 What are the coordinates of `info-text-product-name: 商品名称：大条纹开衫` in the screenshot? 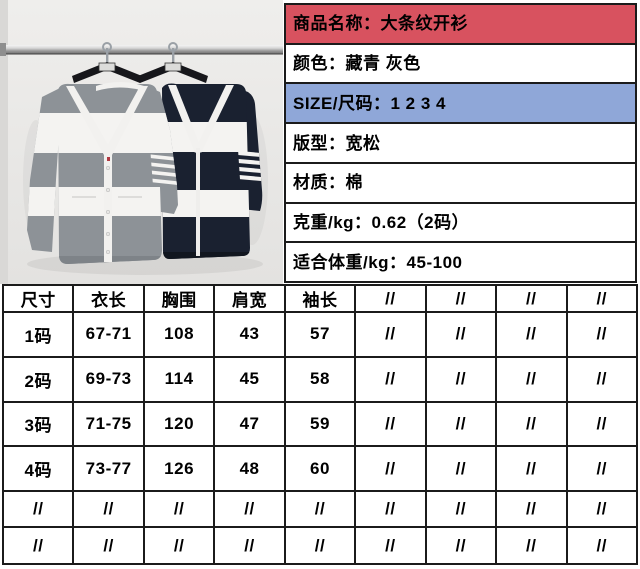 It's located at (380, 24).